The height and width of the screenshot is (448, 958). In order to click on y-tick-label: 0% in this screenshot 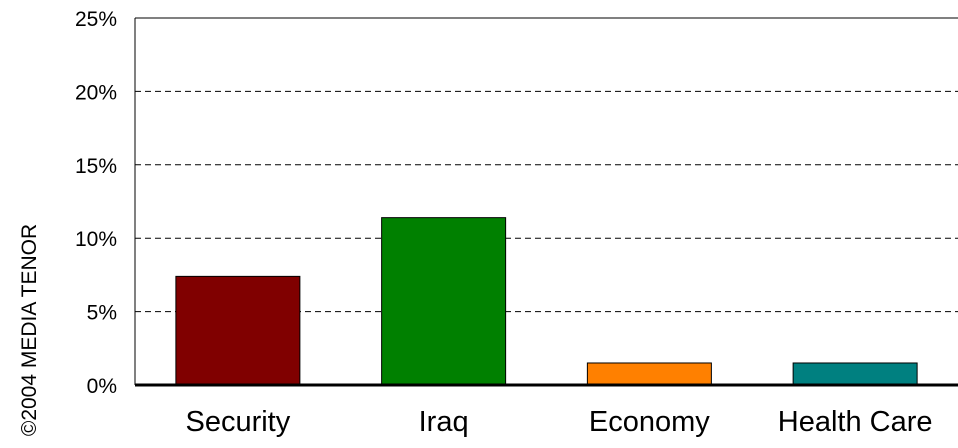, I will do `click(102, 386)`.